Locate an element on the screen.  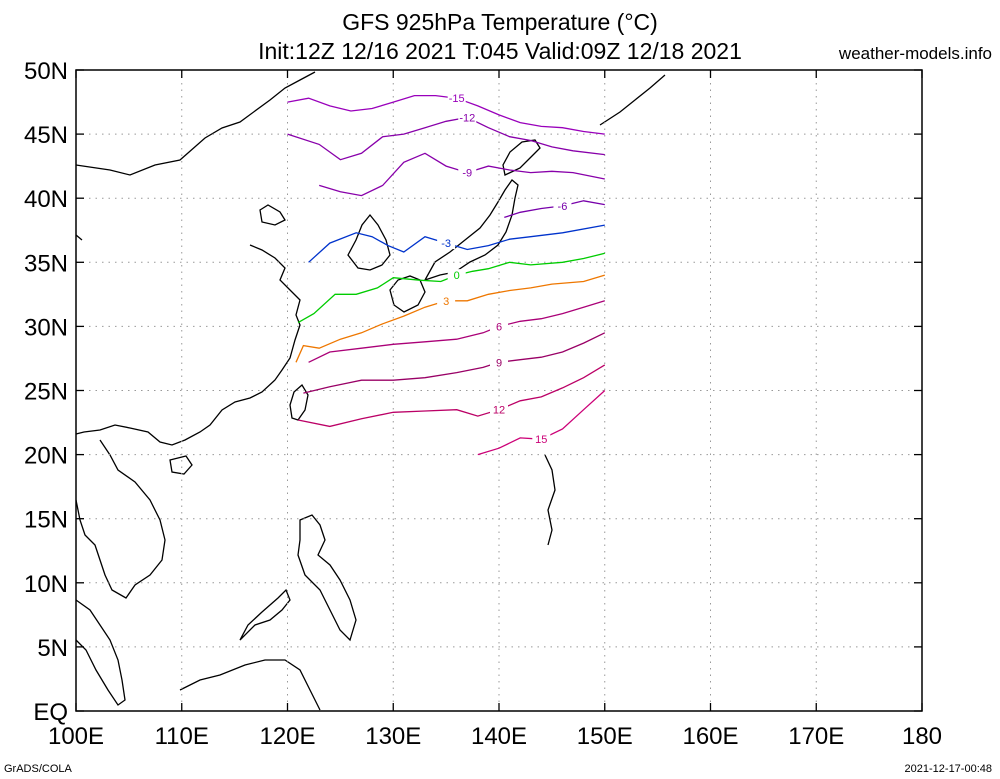
isotherm-label: -3 is located at coordinates (446, 244).